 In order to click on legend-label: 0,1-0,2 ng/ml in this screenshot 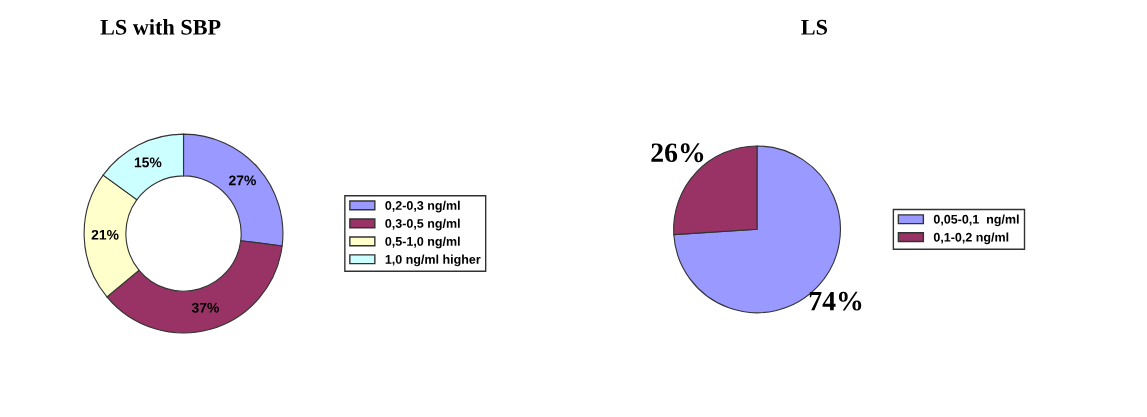, I will do `click(971, 238)`.